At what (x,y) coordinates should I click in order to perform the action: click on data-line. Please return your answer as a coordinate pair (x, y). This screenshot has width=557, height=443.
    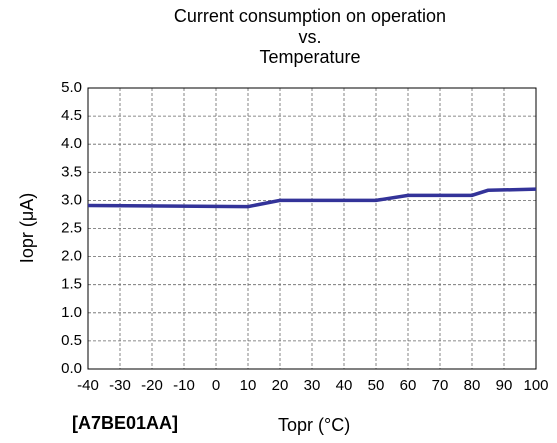
    Looking at the image, I should click on (312, 198).